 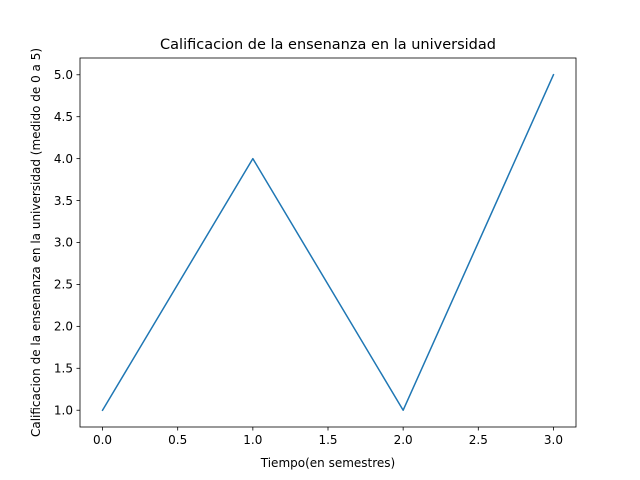 I want to click on x-tick-label: 3.0, so click(x=553, y=440).